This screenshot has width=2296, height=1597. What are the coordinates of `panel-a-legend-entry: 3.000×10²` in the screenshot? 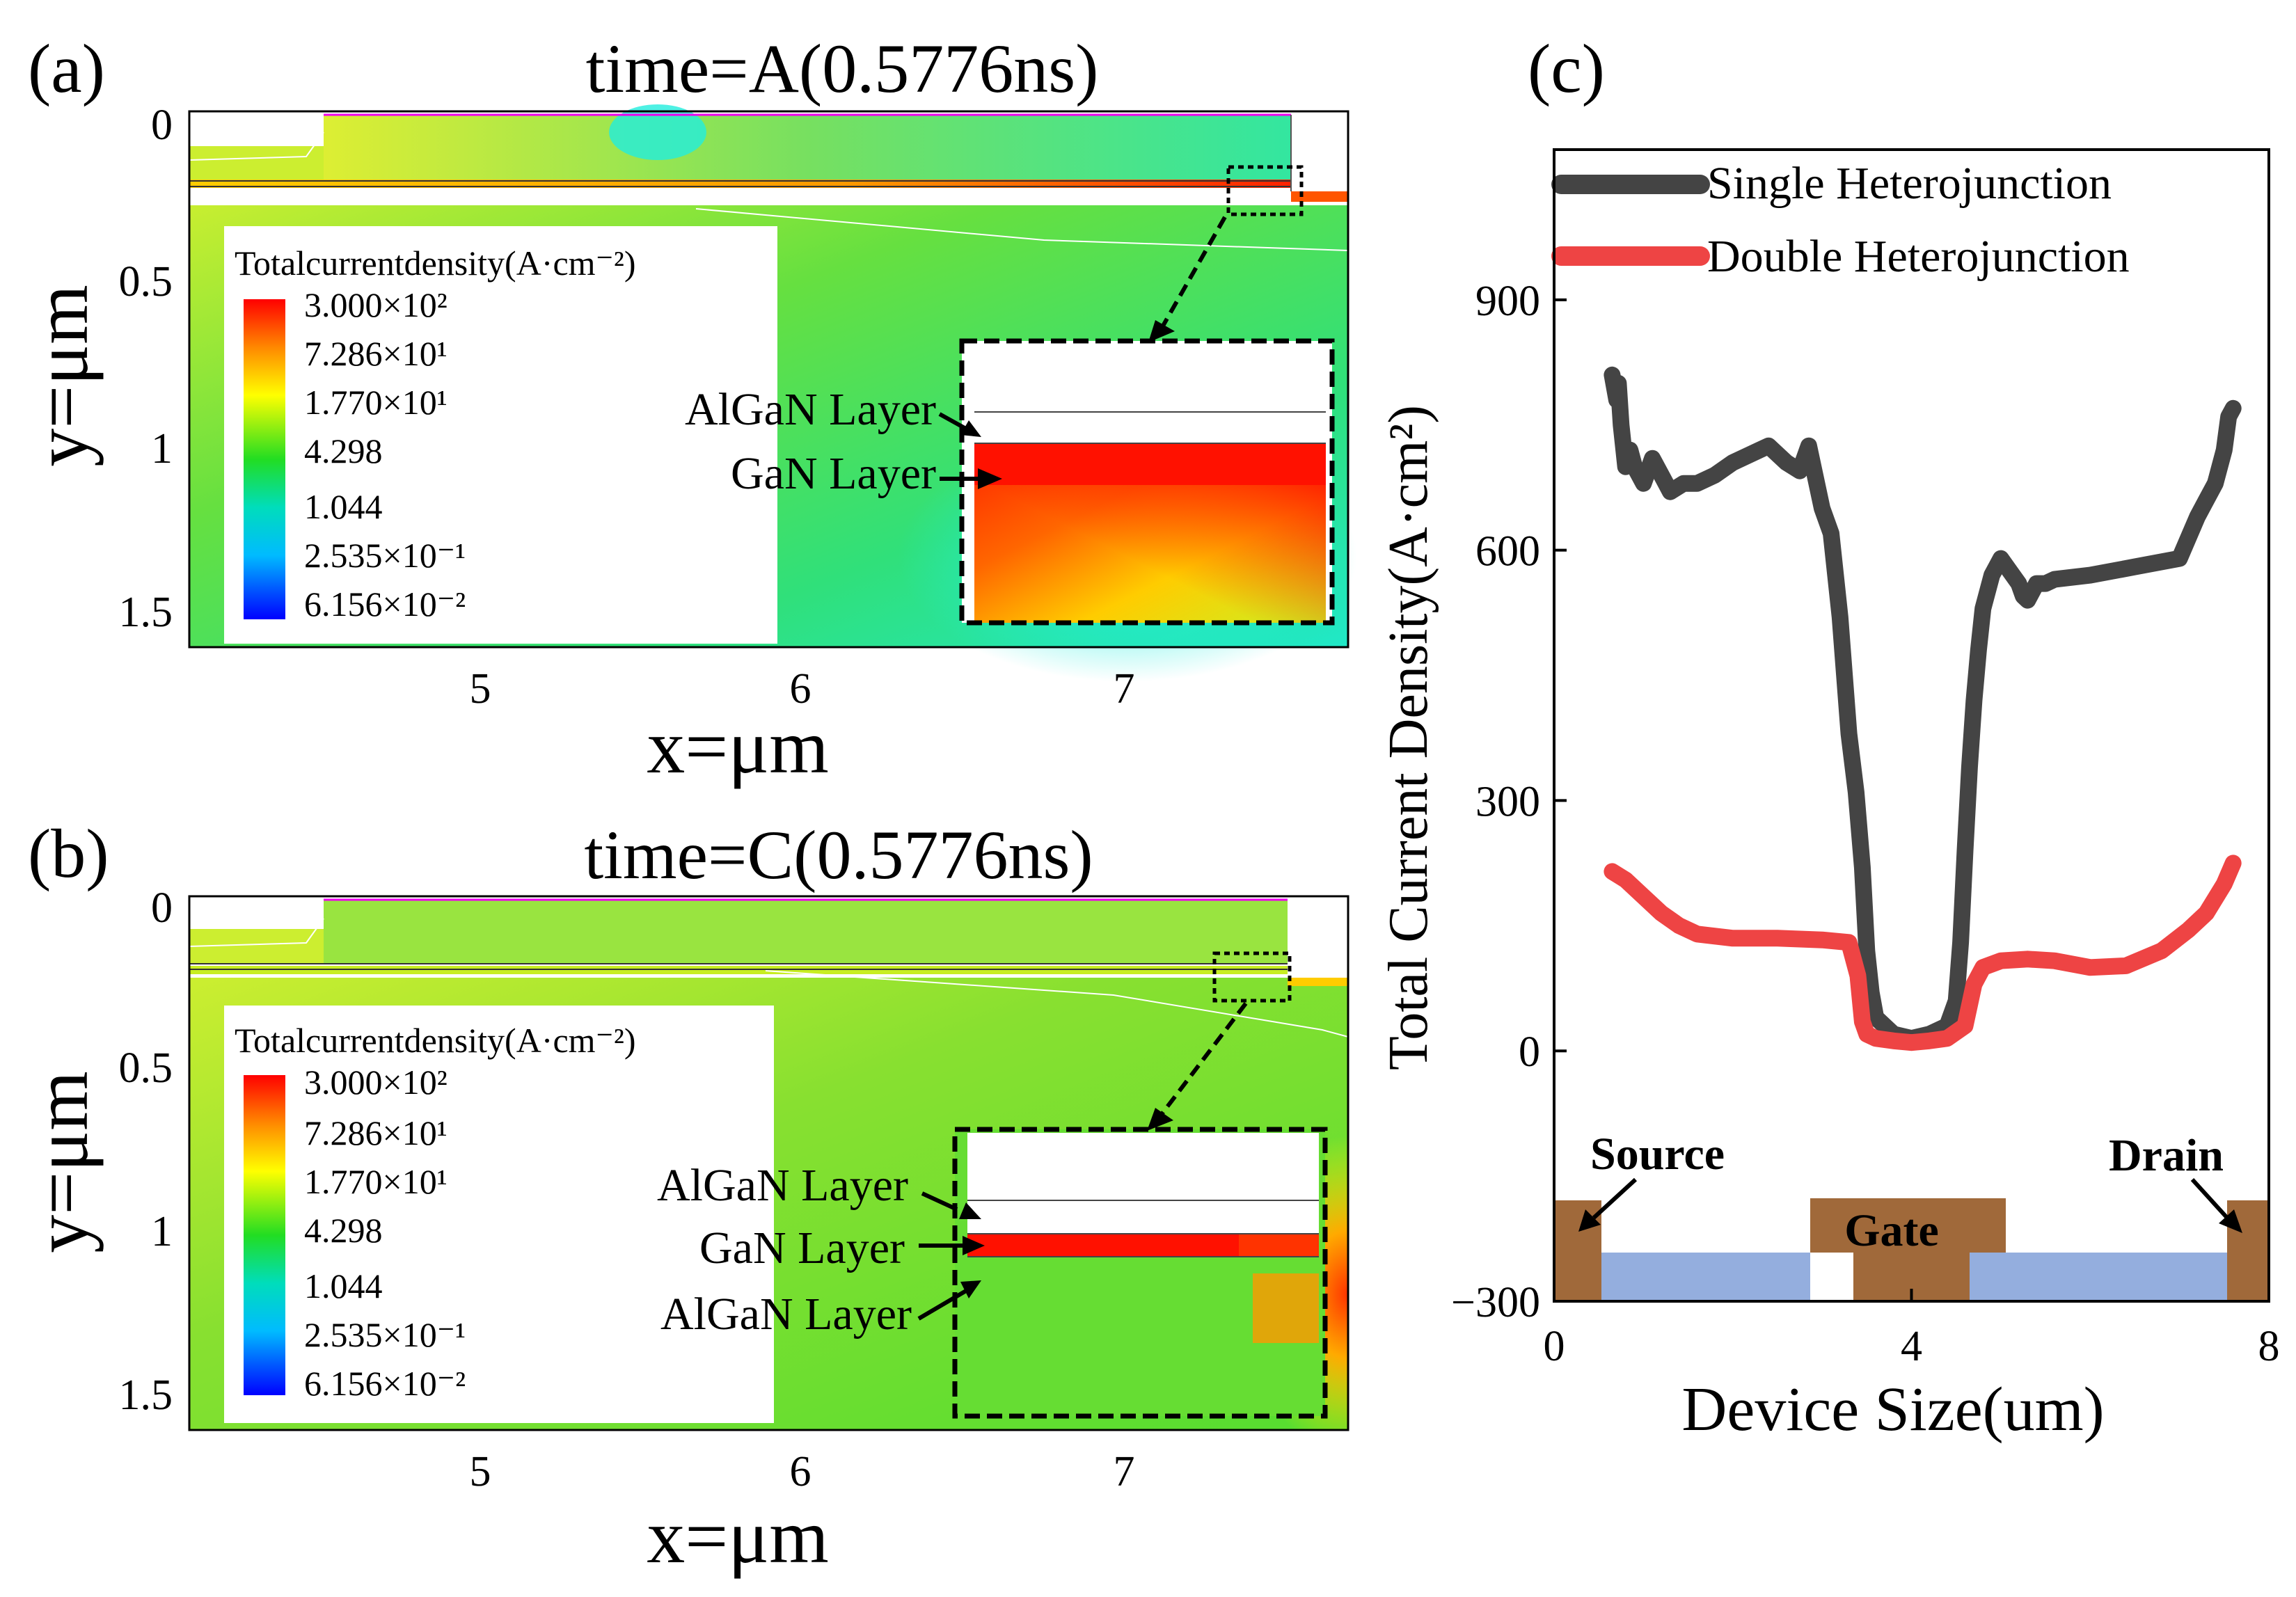 It's located at (376, 304).